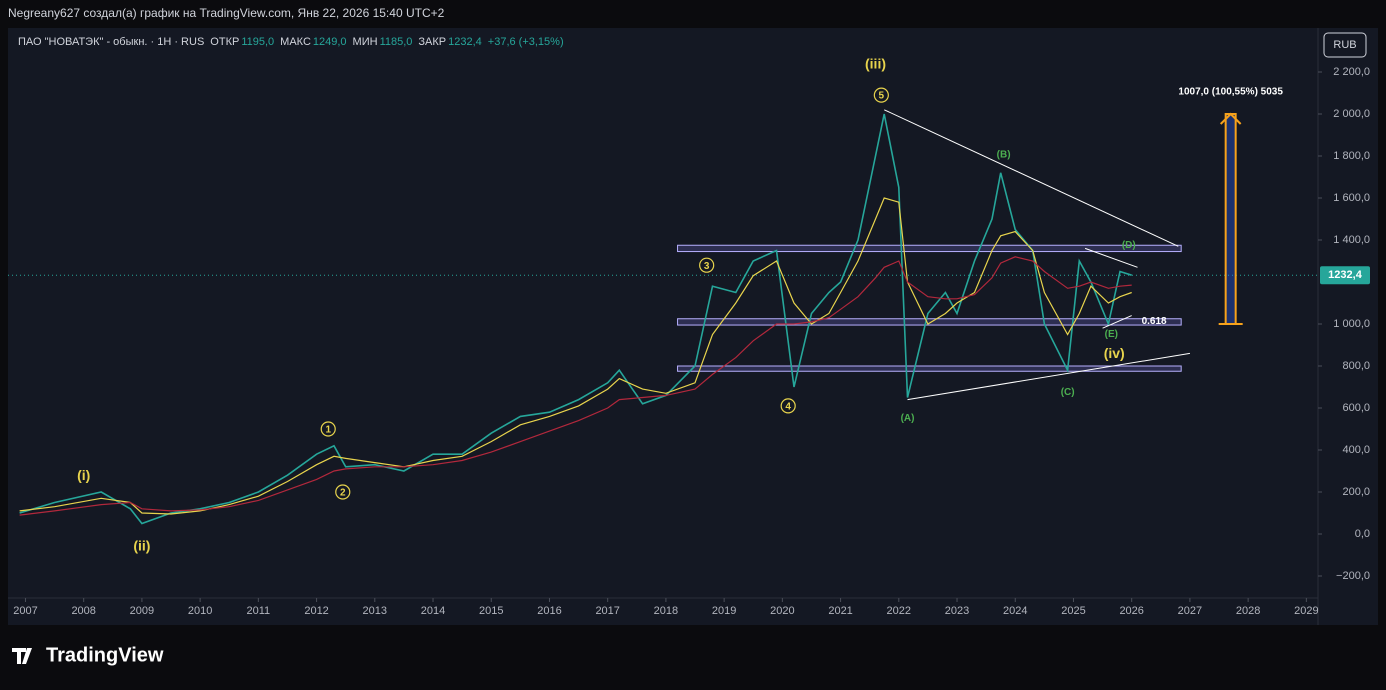 Image resolution: width=1386 pixels, height=690 pixels. I want to click on currency-button, so click(1345, 45).